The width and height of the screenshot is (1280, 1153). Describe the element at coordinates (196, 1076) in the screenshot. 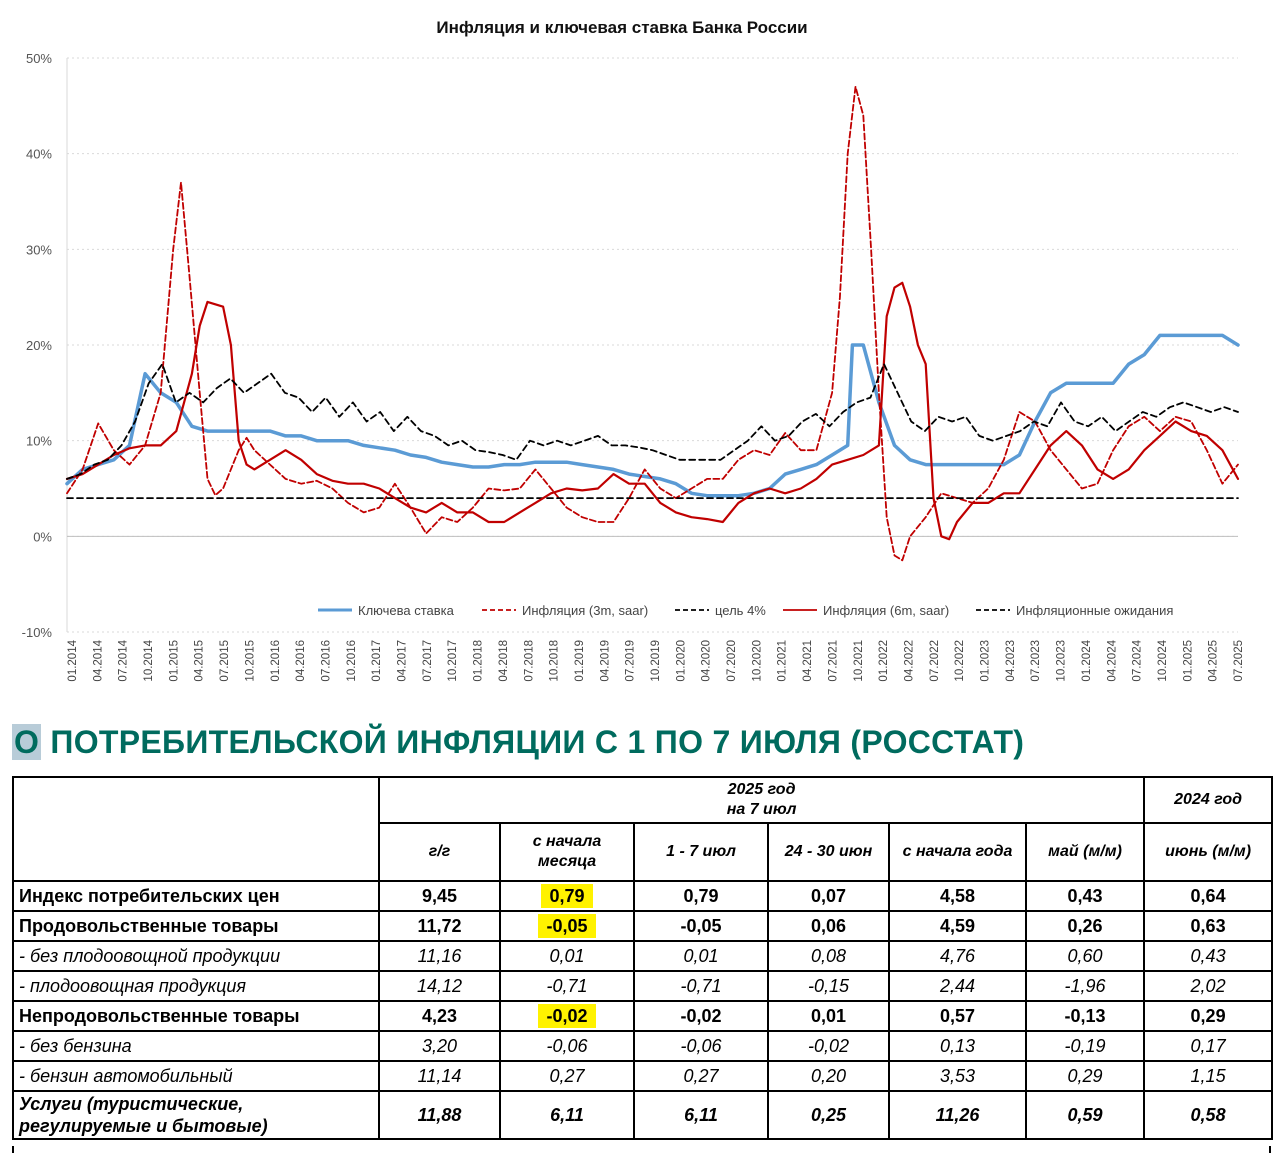

I see `row-label: - бензин автомобильный` at that location.